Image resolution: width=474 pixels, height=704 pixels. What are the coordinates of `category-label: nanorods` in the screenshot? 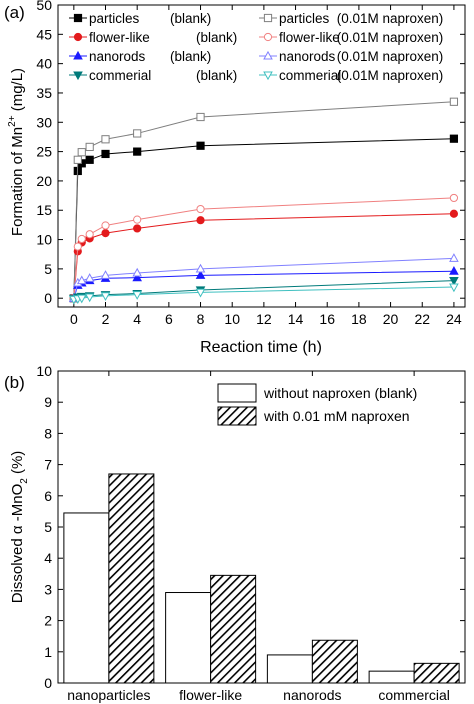 It's located at (312, 695).